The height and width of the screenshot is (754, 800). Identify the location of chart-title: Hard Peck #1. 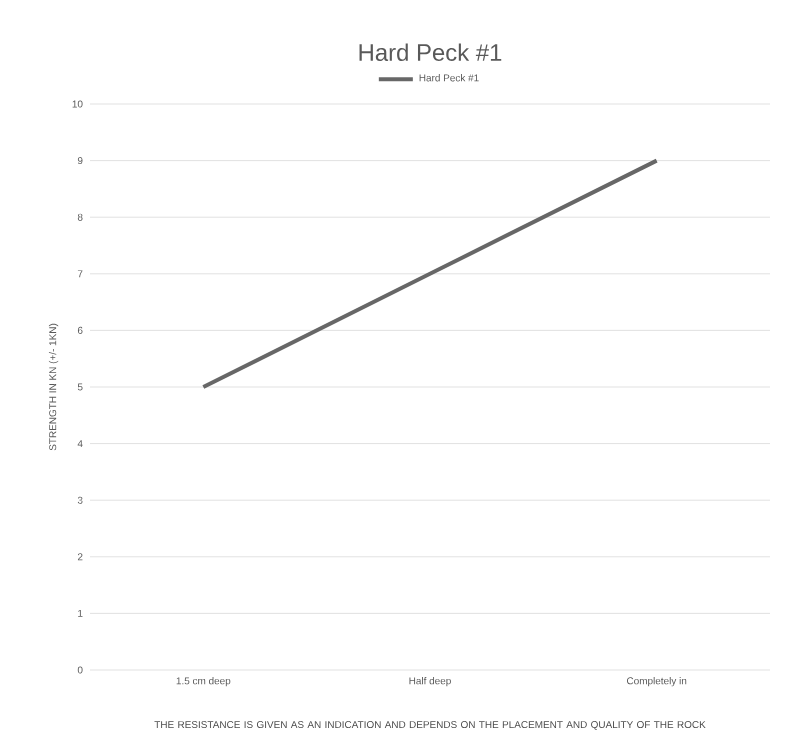
(430, 52).